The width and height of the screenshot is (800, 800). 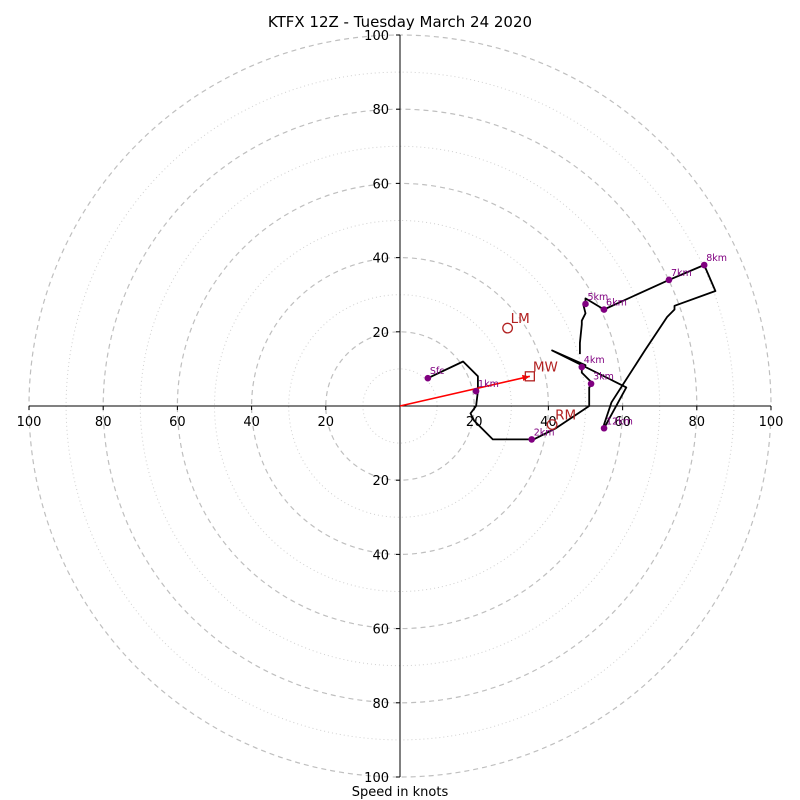 I want to click on chart-title: KTFX 12Z - Tuesday March 24 2020, so click(x=400, y=22).